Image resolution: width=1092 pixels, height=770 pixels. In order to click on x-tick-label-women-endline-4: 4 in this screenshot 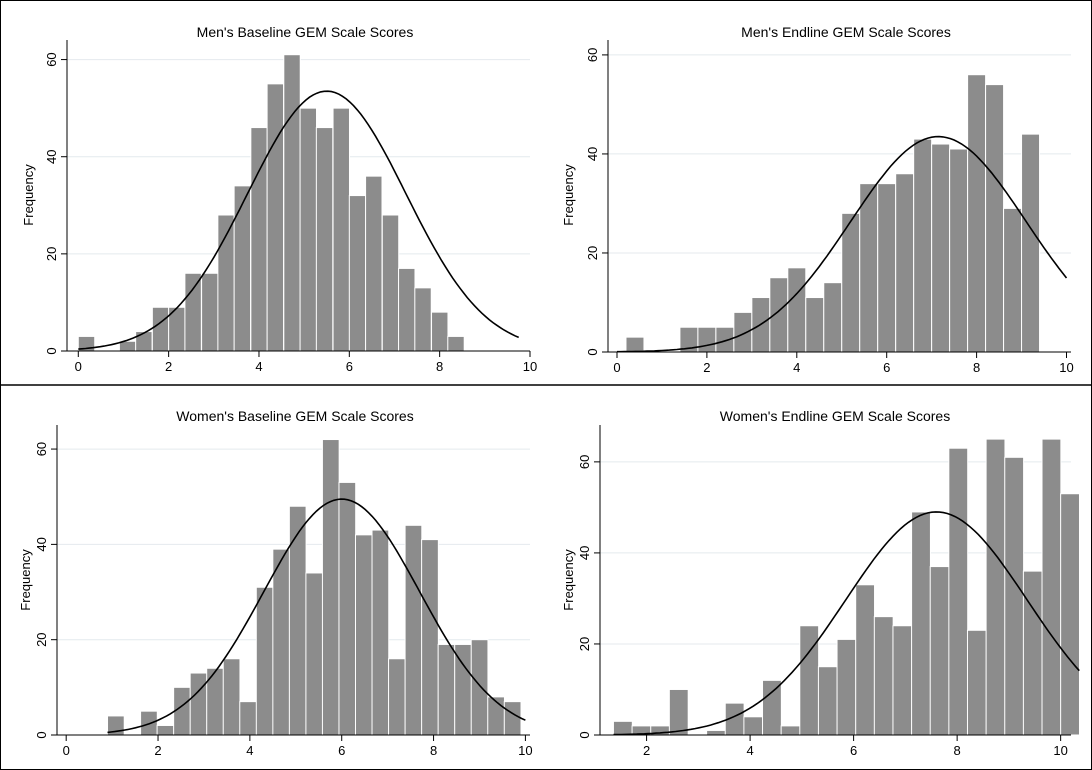, I will do `click(749, 750)`.